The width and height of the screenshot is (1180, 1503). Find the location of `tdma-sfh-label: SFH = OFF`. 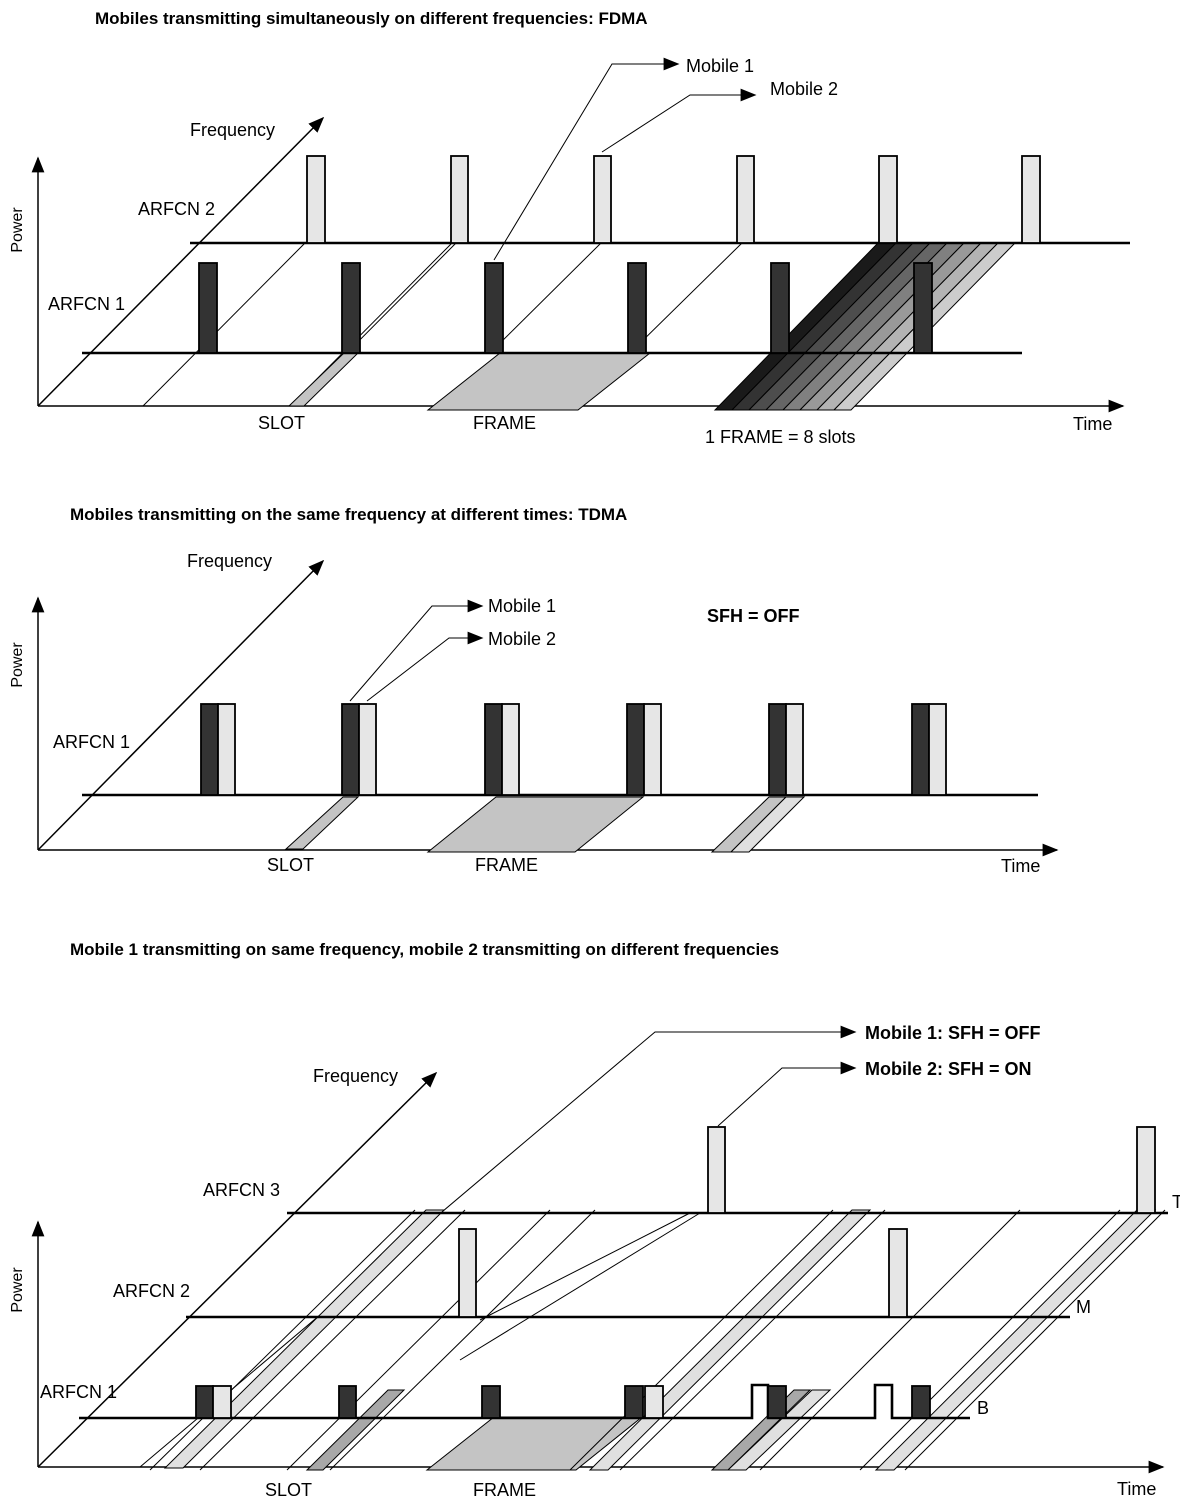

tdma-sfh-label: SFH = OFF is located at coordinates (753, 616).